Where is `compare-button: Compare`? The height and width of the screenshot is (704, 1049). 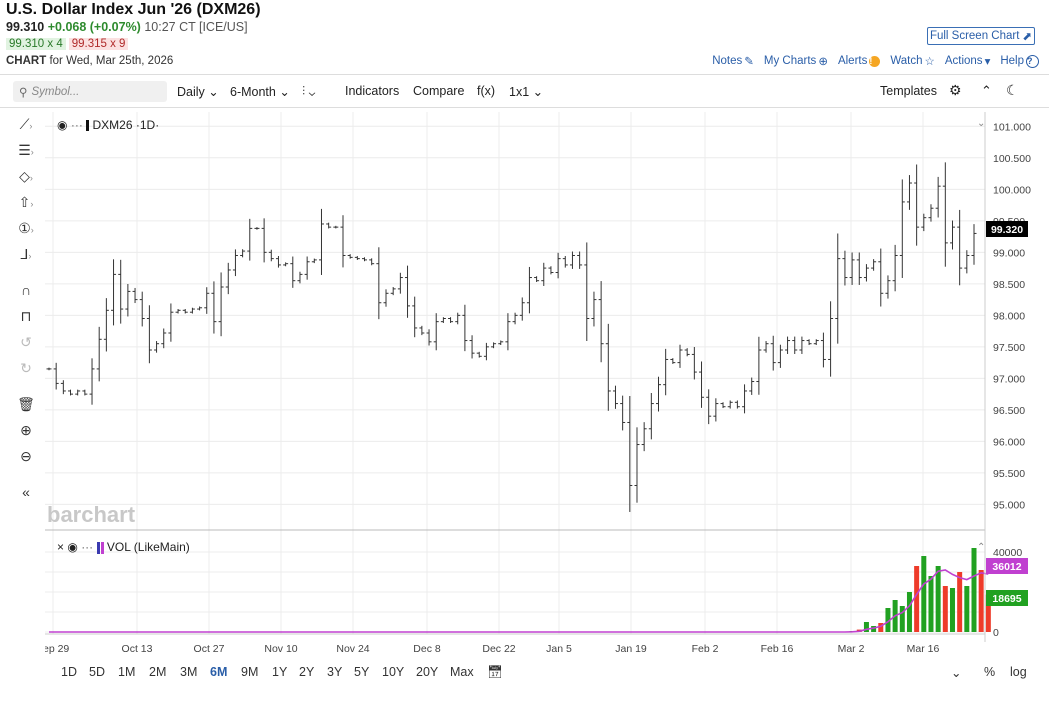
compare-button: Compare is located at coordinates (439, 91).